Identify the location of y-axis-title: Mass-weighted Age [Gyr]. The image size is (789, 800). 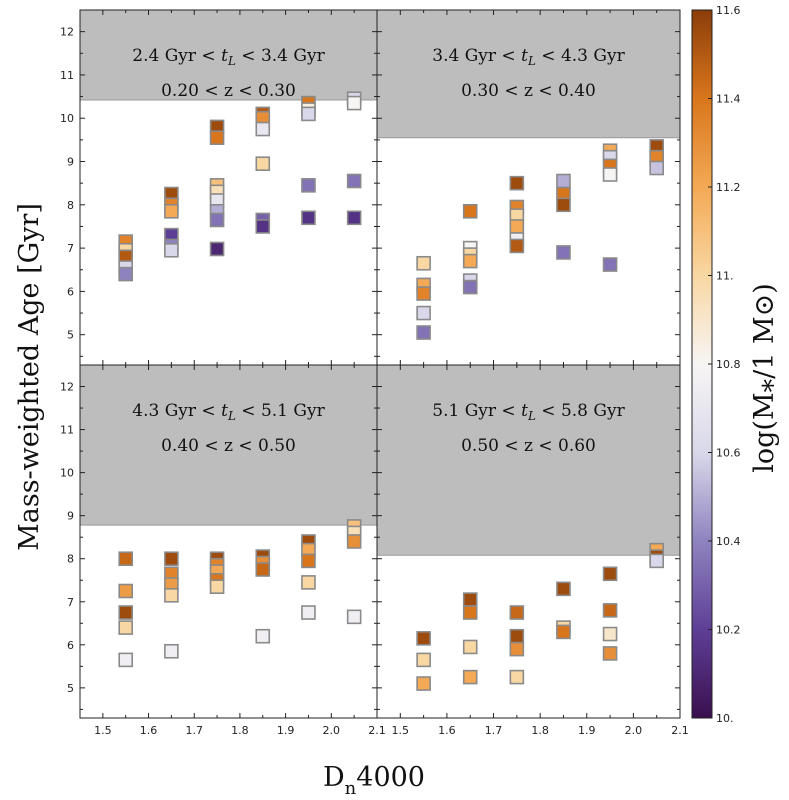
(29, 377).